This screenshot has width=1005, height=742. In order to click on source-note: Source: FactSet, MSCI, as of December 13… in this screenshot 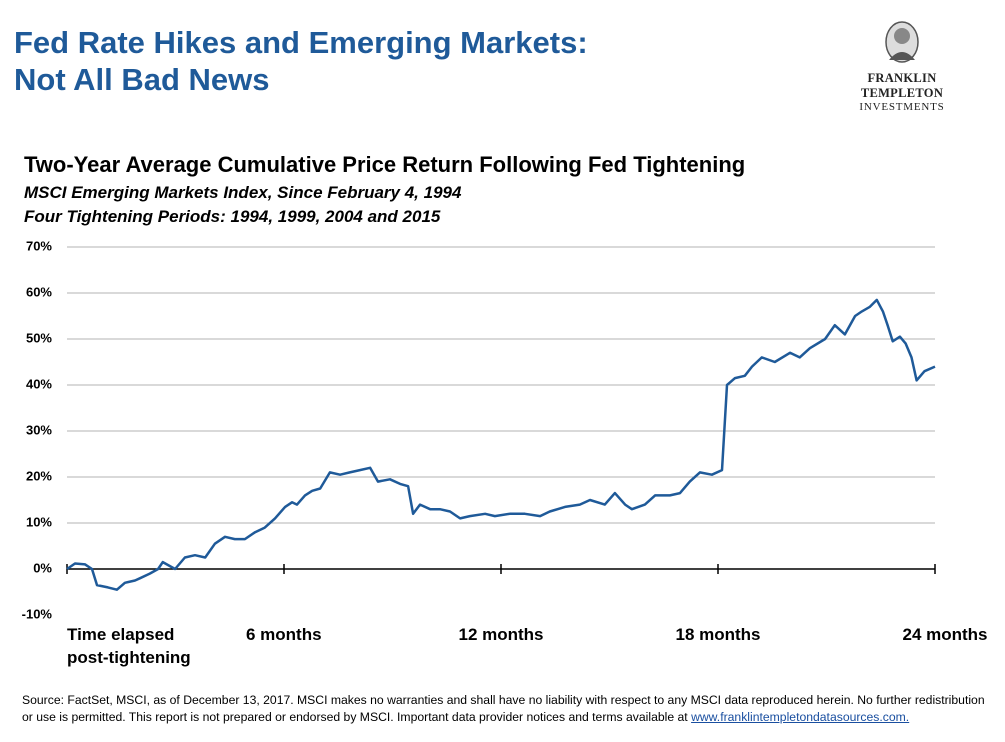, I will do `click(507, 709)`.